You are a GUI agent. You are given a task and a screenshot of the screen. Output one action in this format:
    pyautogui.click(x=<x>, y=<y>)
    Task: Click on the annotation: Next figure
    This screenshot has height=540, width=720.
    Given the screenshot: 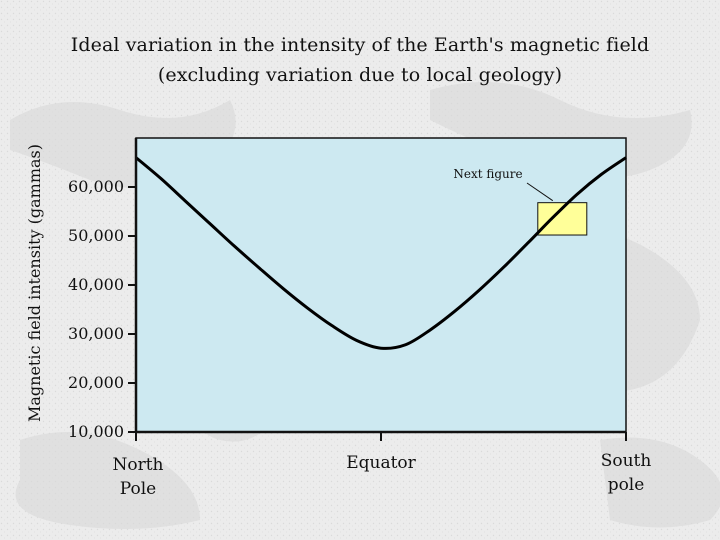 What is the action you would take?
    pyautogui.click(x=520, y=201)
    